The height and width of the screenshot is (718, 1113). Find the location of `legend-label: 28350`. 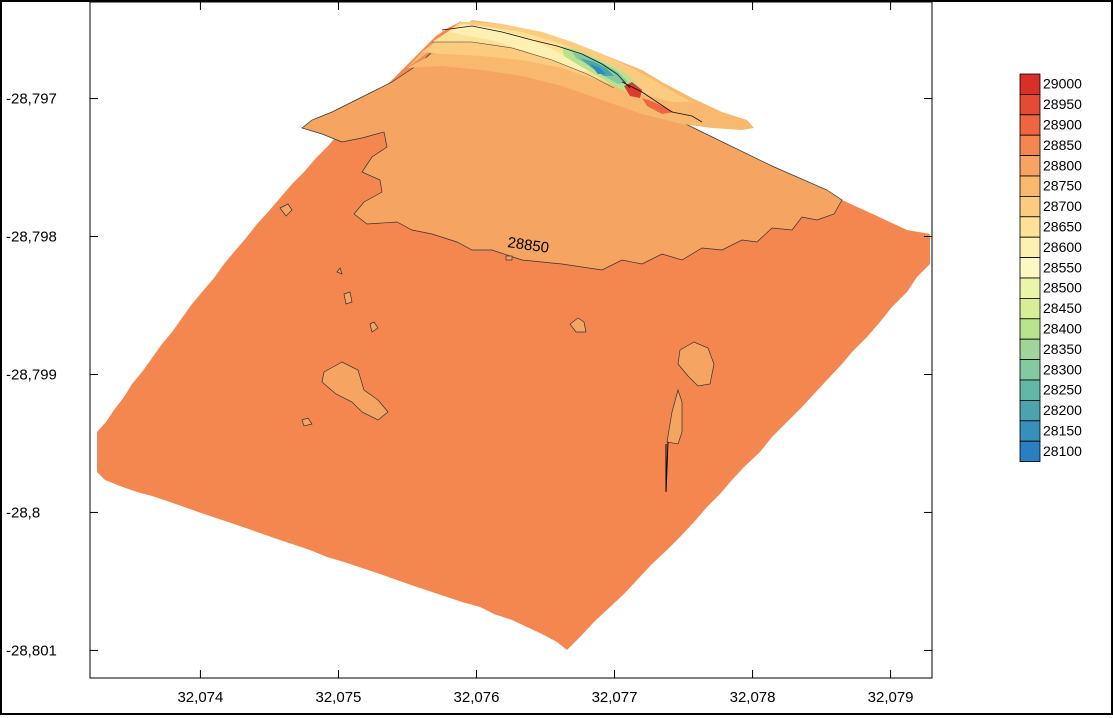

legend-label: 28350 is located at coordinates (1062, 349).